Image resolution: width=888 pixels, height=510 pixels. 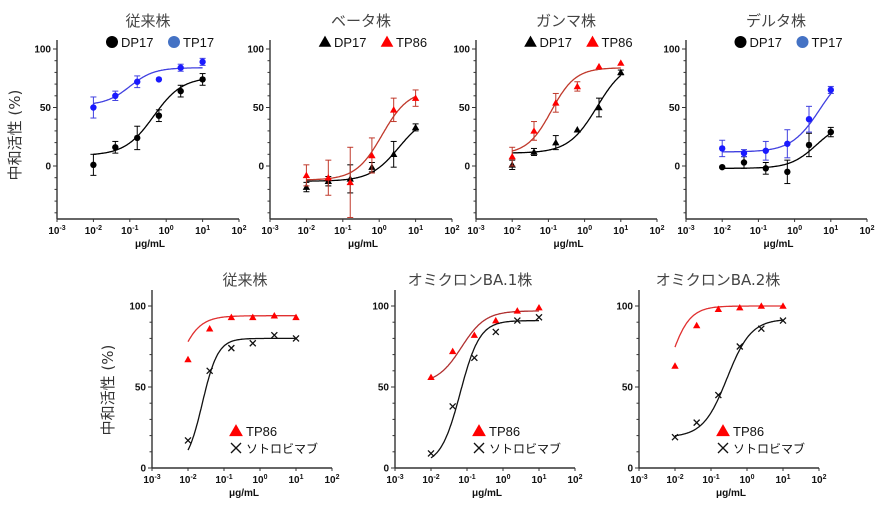 What do you see at coordinates (782, 480) in the screenshot?
I see `x-tick-label: 10¹` at bounding box center [782, 480].